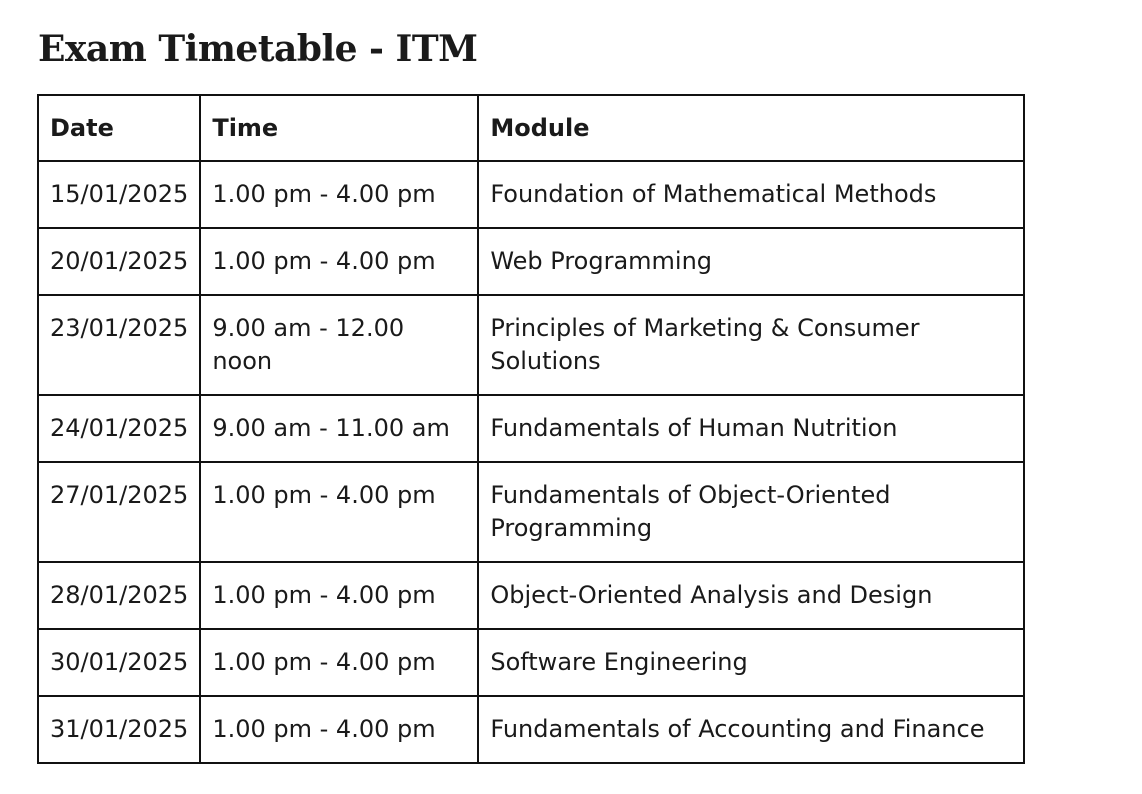 Image resolution: width=1142 pixels, height=794 pixels. I want to click on cell-module: Foundation of Mathematical Methods, so click(751, 194).